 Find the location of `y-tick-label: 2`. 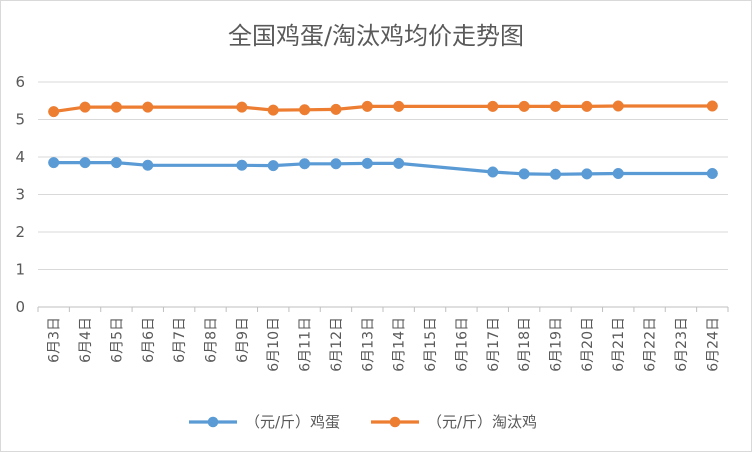

y-tick-label: 2 is located at coordinates (20, 232).